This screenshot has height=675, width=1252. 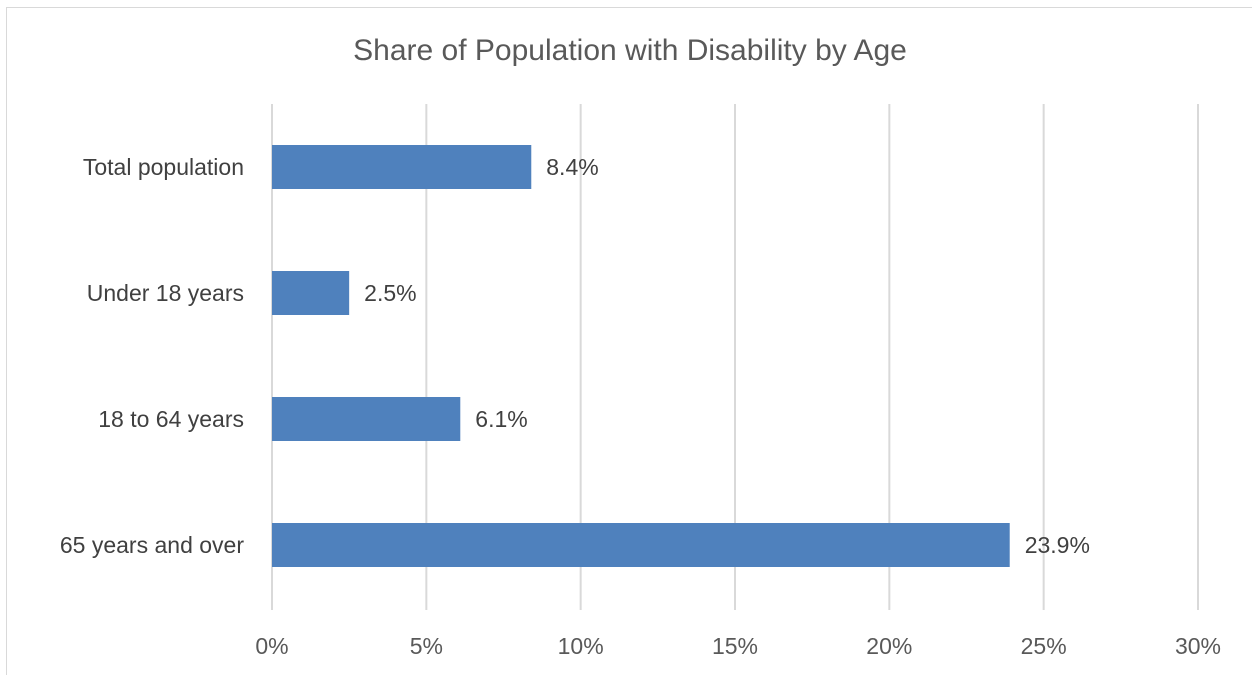 I want to click on category-label: 65 years and over, so click(x=152, y=545).